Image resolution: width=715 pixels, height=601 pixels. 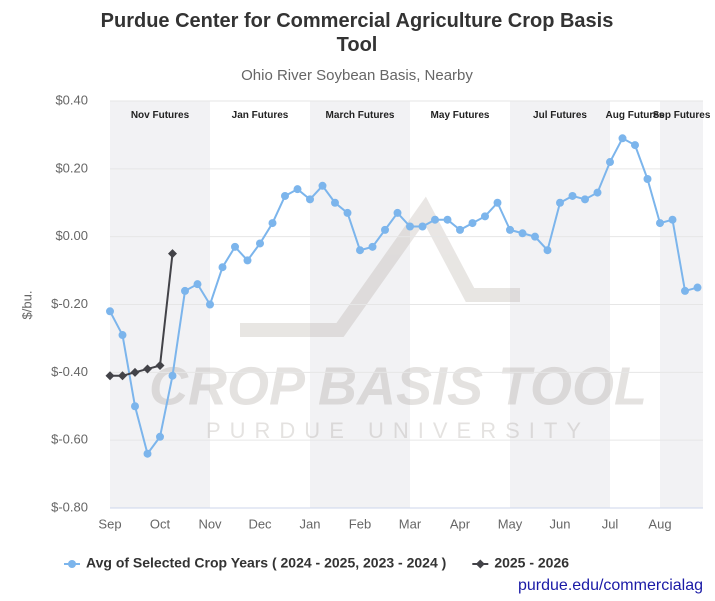 I want to click on x-tick-label: Dec, so click(x=260, y=523).